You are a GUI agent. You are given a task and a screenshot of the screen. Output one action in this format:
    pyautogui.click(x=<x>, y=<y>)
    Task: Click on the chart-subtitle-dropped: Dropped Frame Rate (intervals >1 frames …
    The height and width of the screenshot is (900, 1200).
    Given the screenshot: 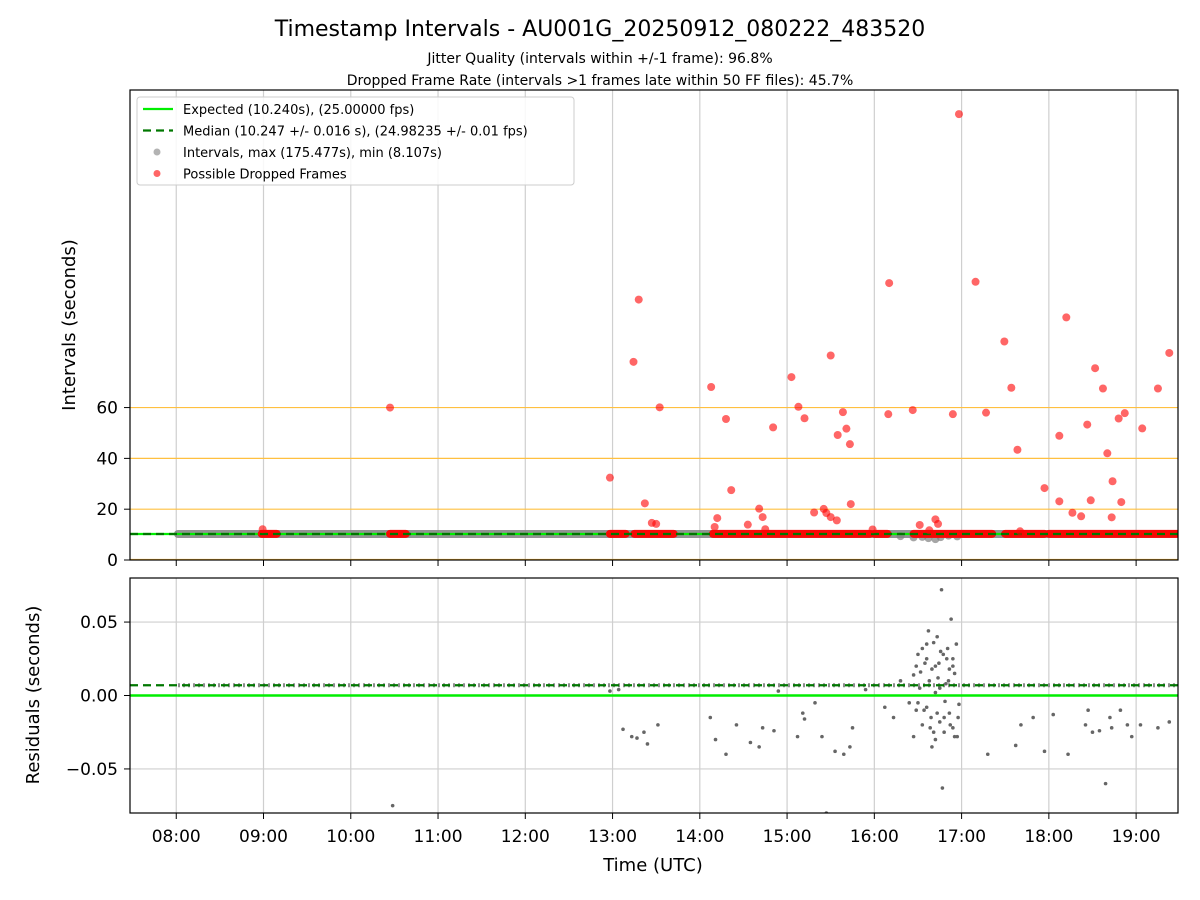 What is the action you would take?
    pyautogui.click(x=600, y=81)
    